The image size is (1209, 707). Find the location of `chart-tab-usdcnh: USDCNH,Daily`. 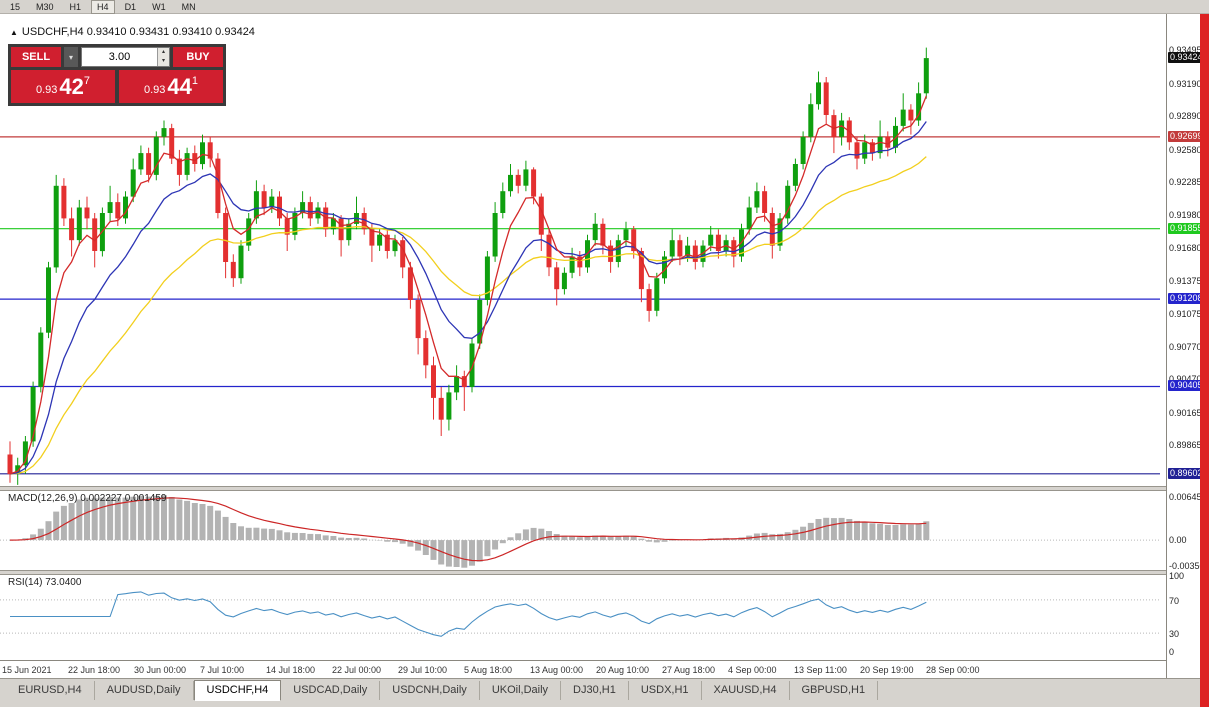

chart-tab-usdcnh: USDCNH,Daily is located at coordinates (430, 690).